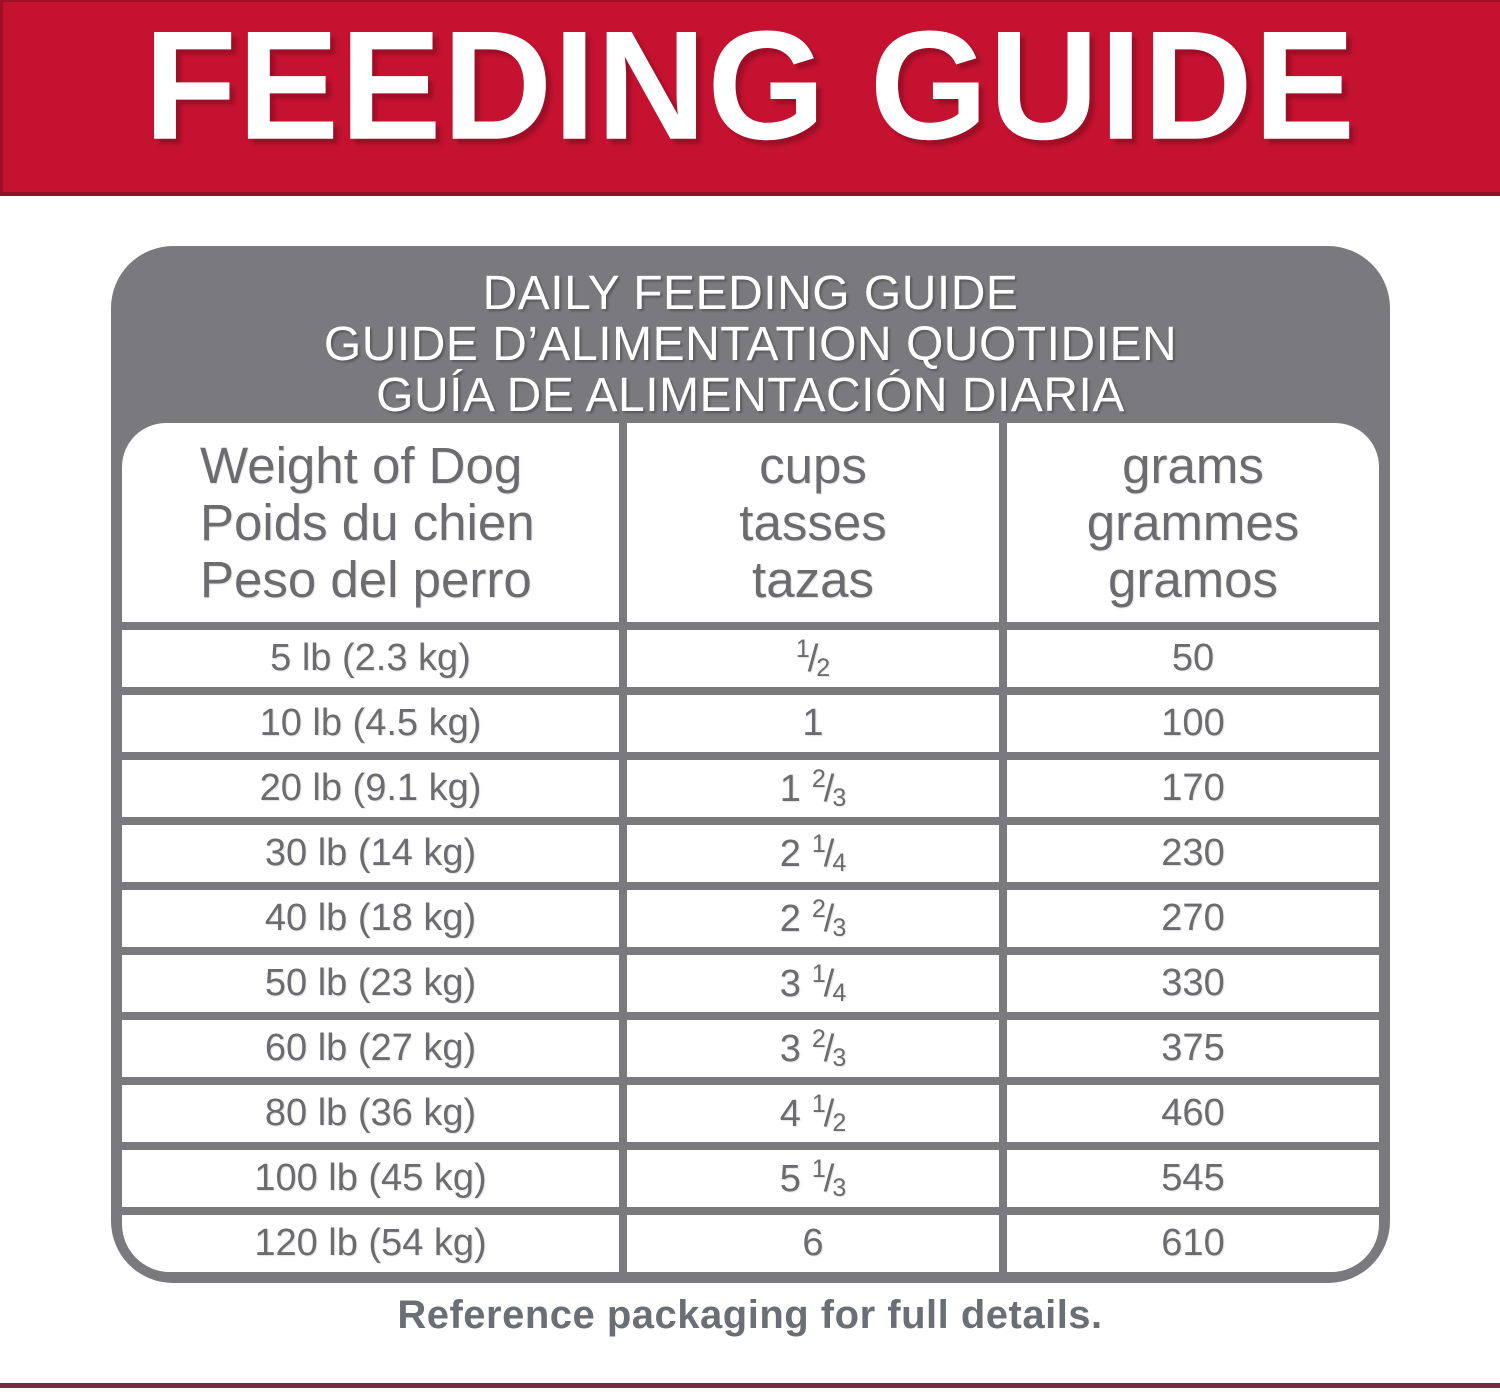 The image size is (1500, 1392). I want to click on weight-cell: 50 lb (23 kg), so click(370, 983).